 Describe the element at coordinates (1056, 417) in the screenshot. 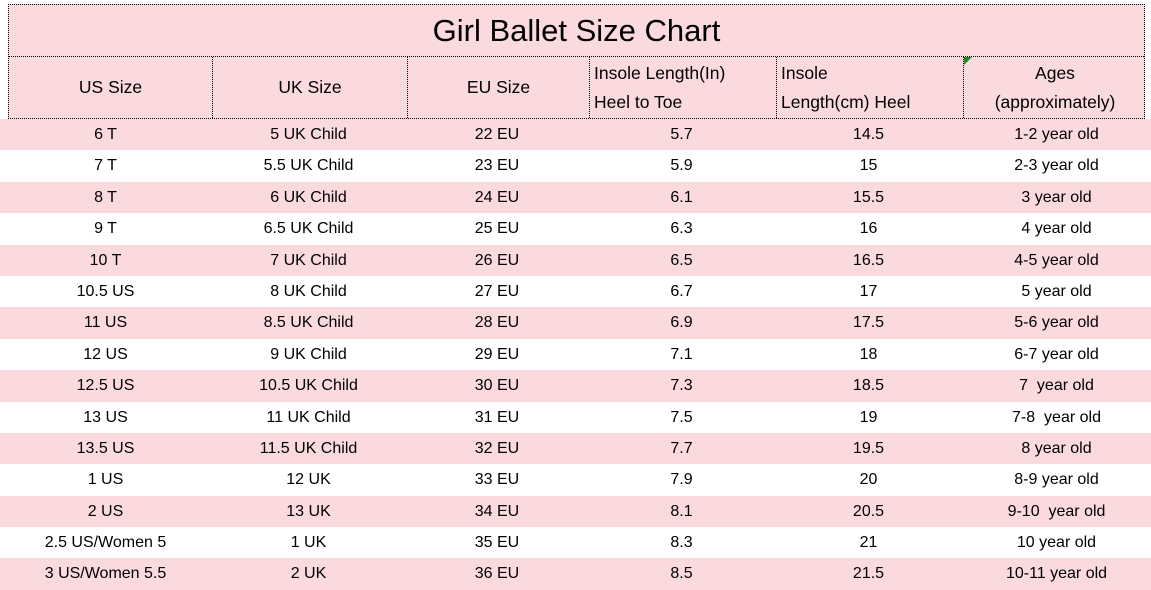

I see `table-cell: 7-8 year old` at that location.